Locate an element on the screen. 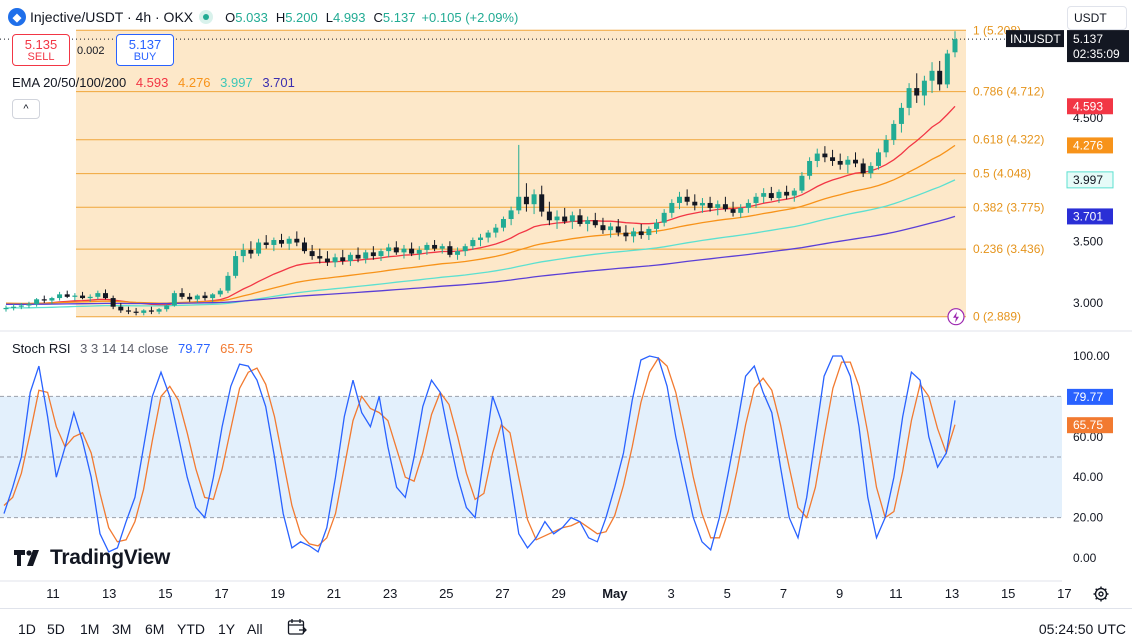  open-value: 5.033 is located at coordinates (251, 17).